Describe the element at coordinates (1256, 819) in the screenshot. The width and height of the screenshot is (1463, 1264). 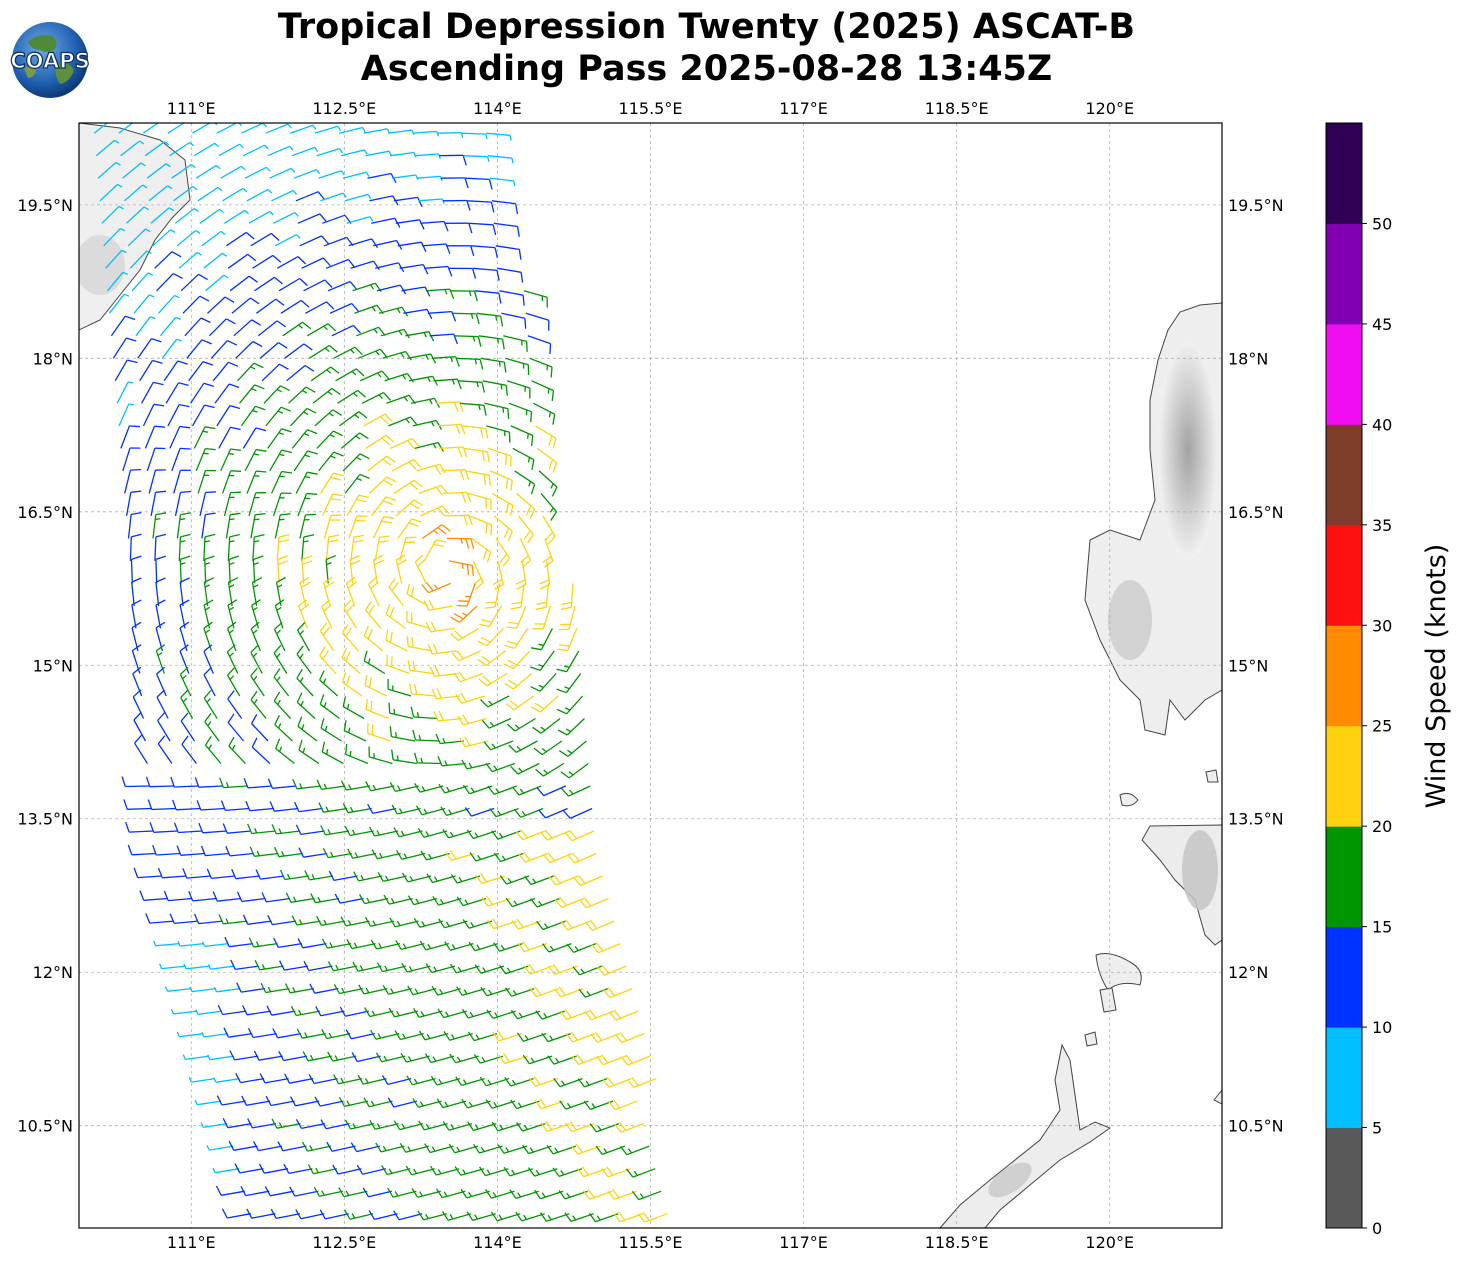
I see `lat-tick-label-right: 13.5°N` at that location.